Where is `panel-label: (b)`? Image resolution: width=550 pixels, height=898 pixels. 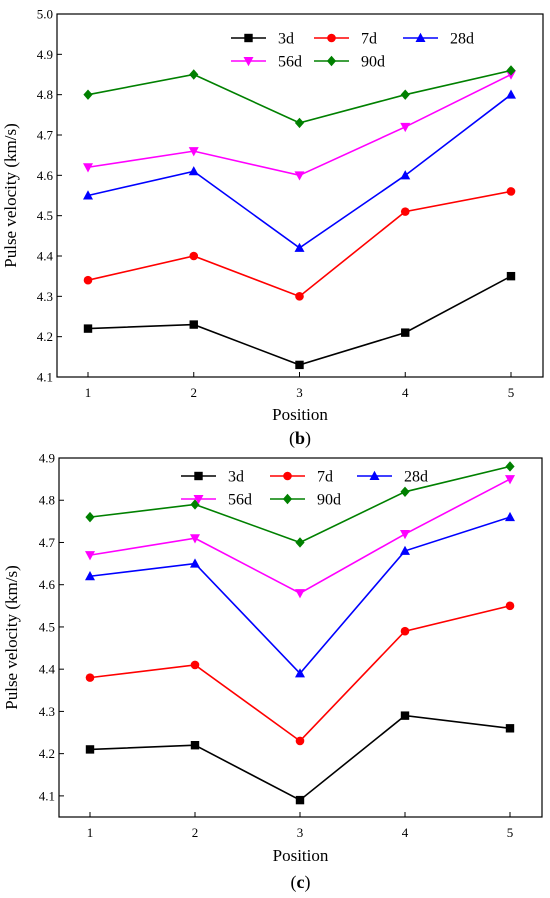
panel-label: (b) is located at coordinates (300, 438).